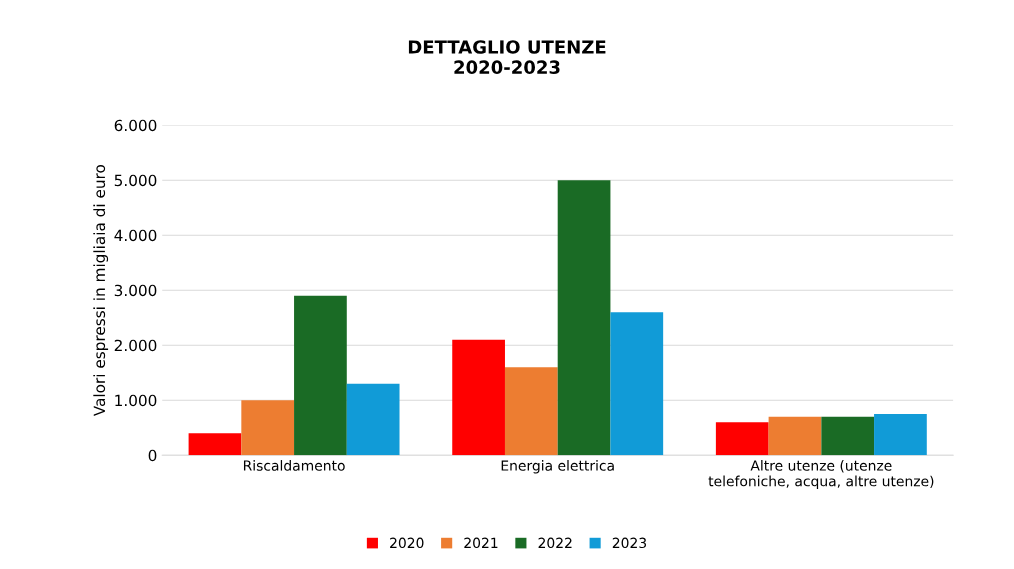 Image resolution: width=1014 pixels, height=569 pixels. What do you see at coordinates (294, 465) in the screenshot?
I see `x-tick-label: Riscaldamento` at bounding box center [294, 465].